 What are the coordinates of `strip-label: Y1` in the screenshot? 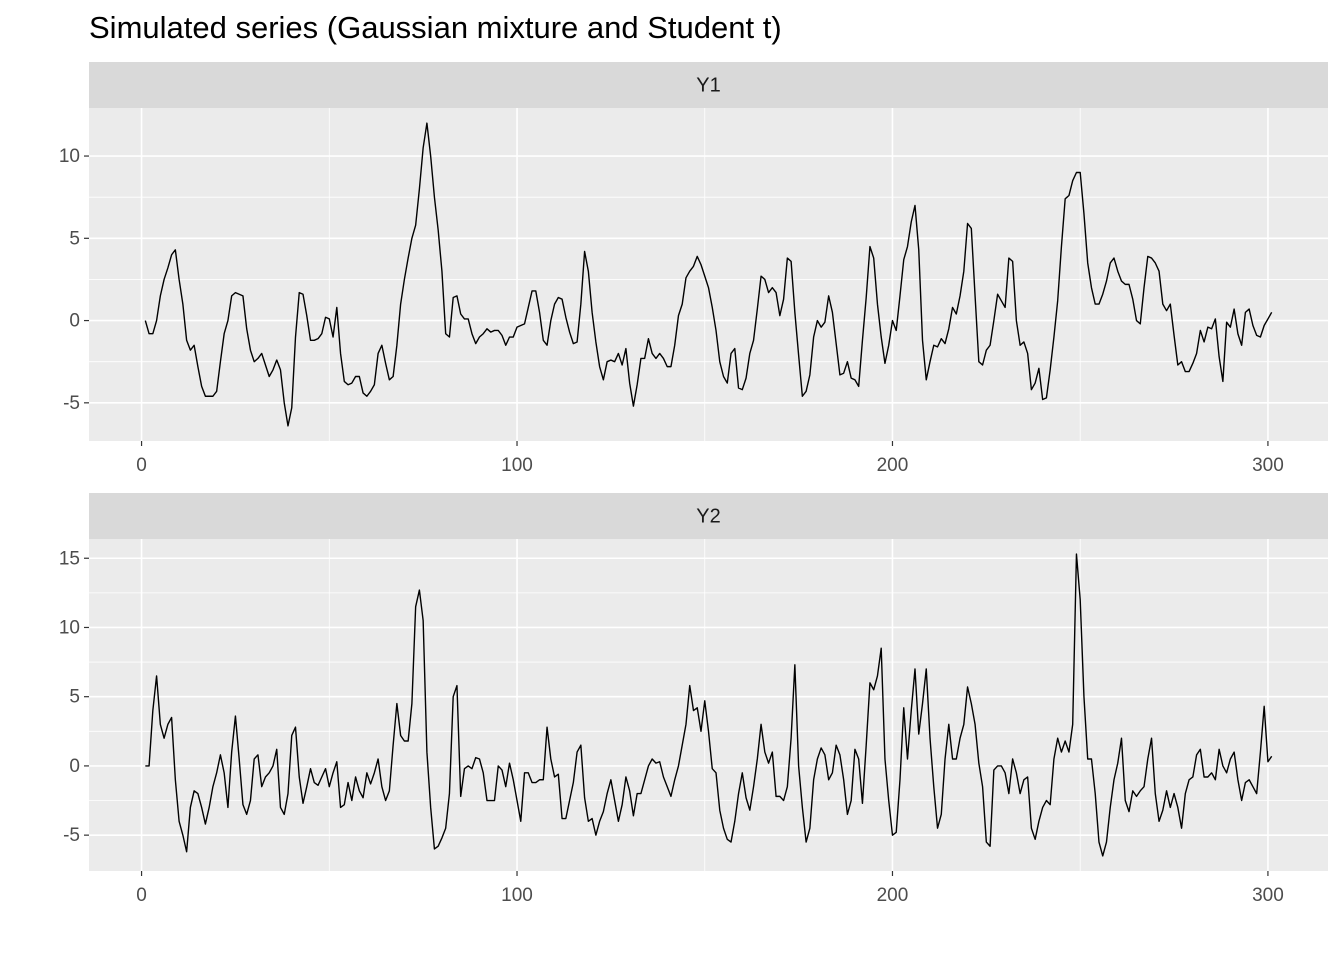 It's located at (708, 85).